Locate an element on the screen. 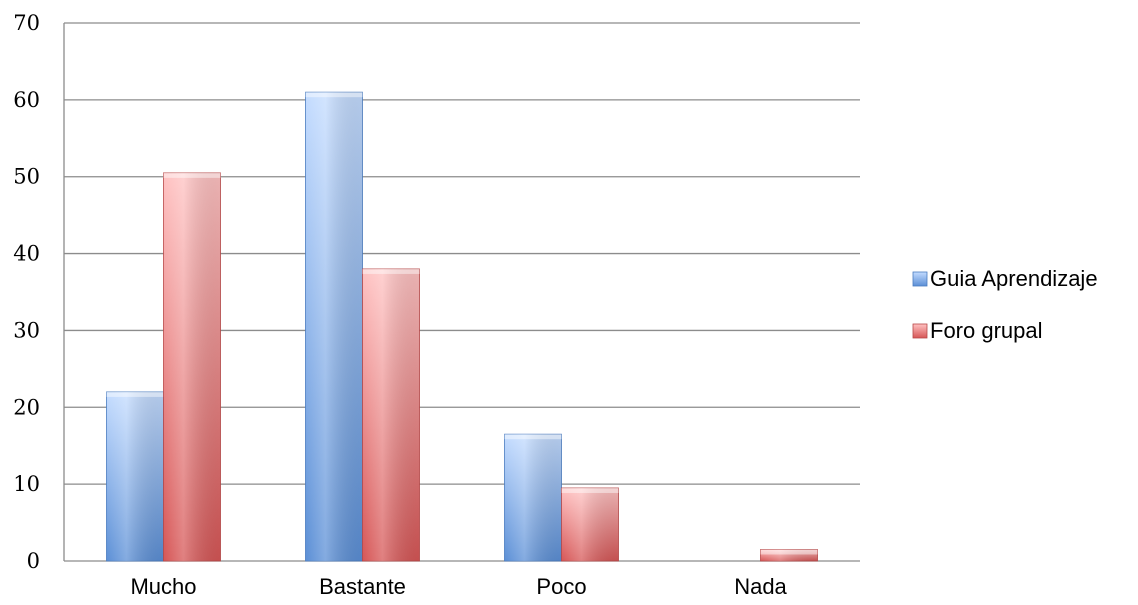 The image size is (1138, 605). legend-item-foro-grupal: Foro grupal is located at coordinates (977, 330).